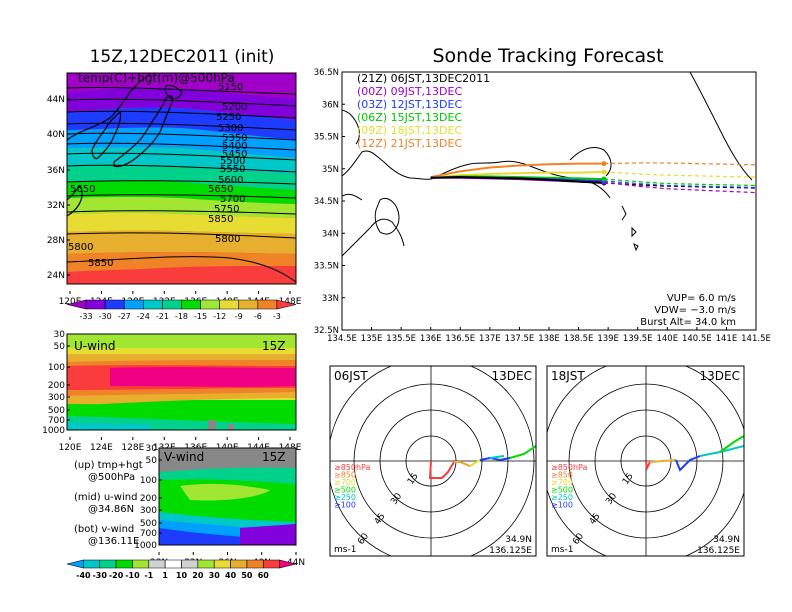 This screenshot has height=612, width=792. What do you see at coordinates (101, 448) in the screenshot?
I see `x-tick-label: 124E` at bounding box center [101, 448].